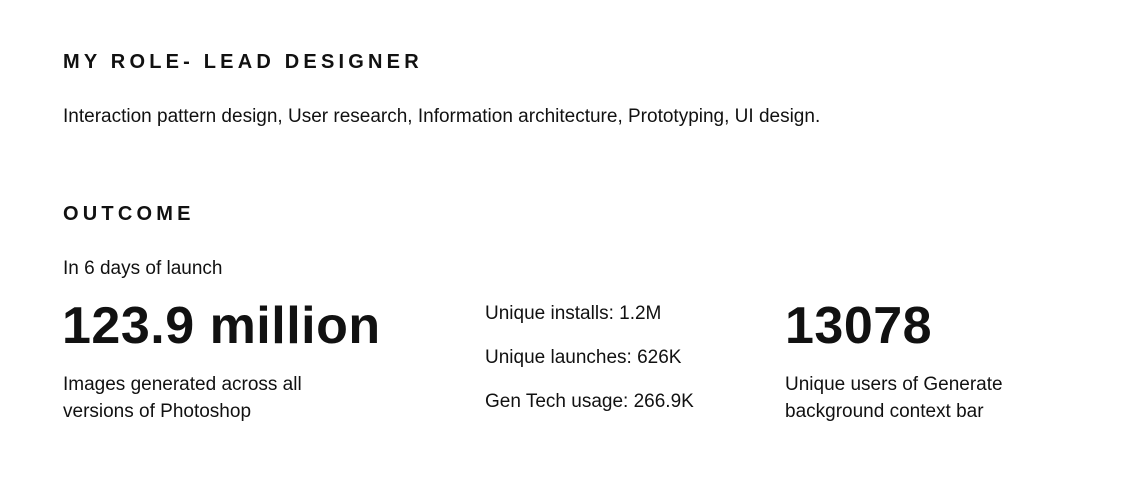  Describe the element at coordinates (157, 411) in the screenshot. I see `metric-images-caption-line2: versions of Photoshop` at that location.